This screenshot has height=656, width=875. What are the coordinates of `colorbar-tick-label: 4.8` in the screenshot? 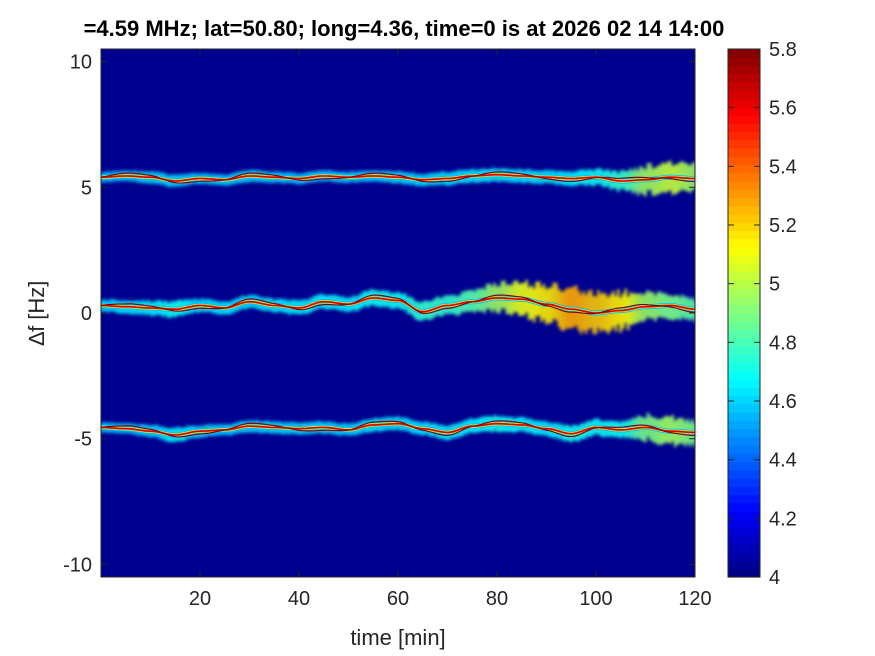 It's located at (783, 343).